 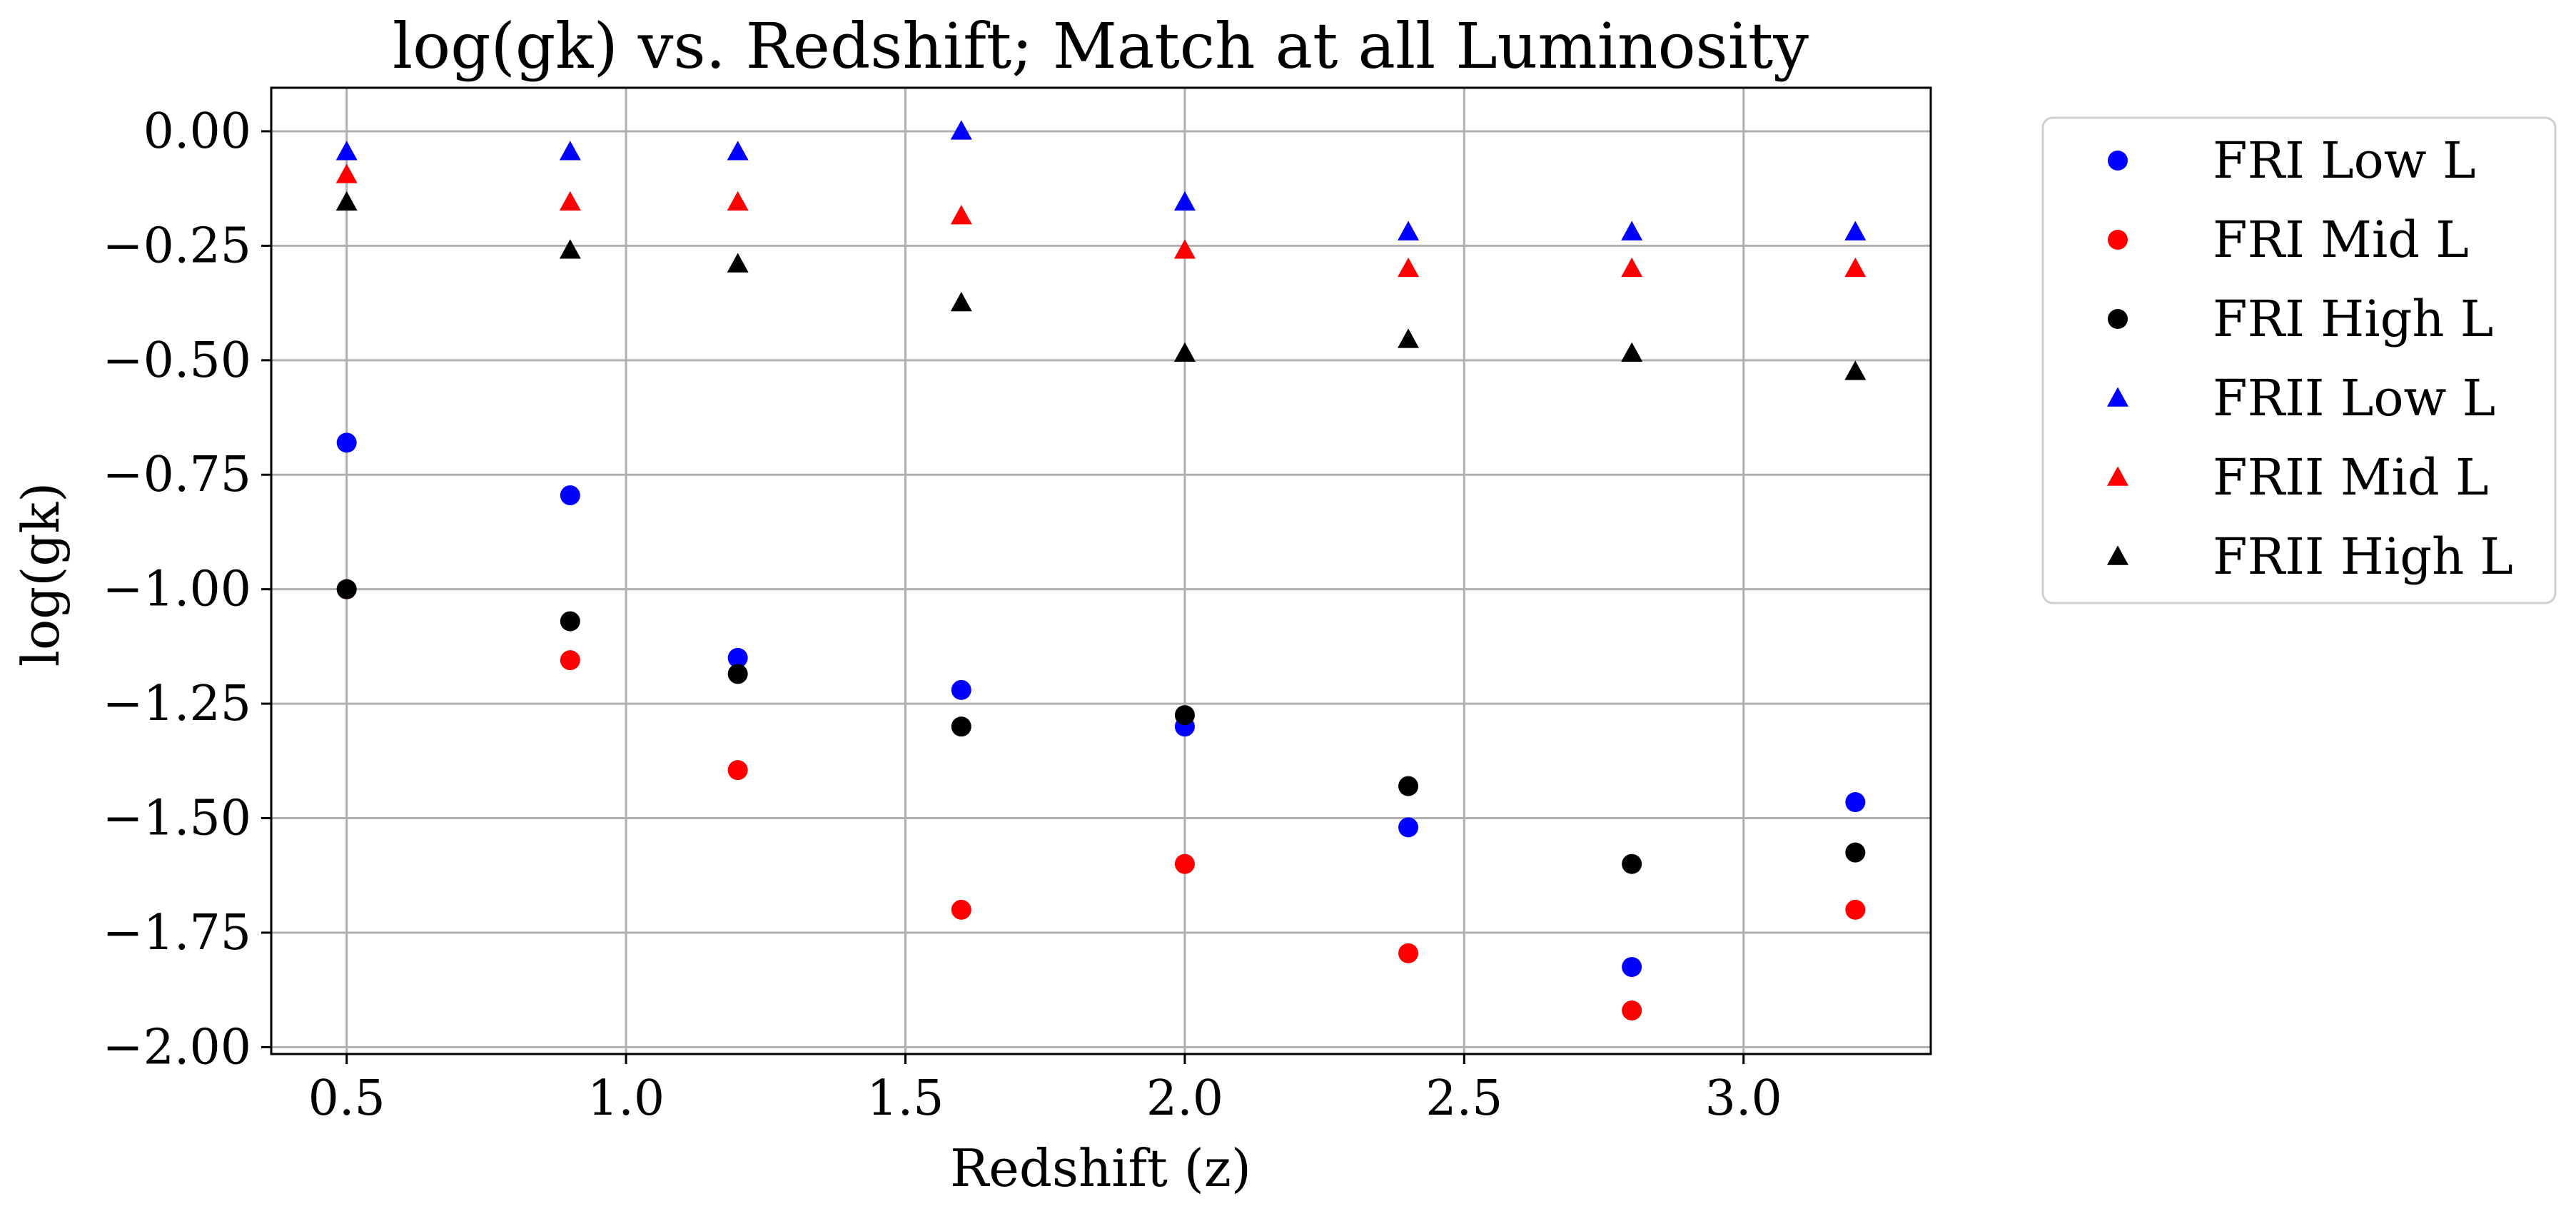 What do you see at coordinates (1184, 1098) in the screenshot?
I see `x-tick-label: 2.0` at bounding box center [1184, 1098].